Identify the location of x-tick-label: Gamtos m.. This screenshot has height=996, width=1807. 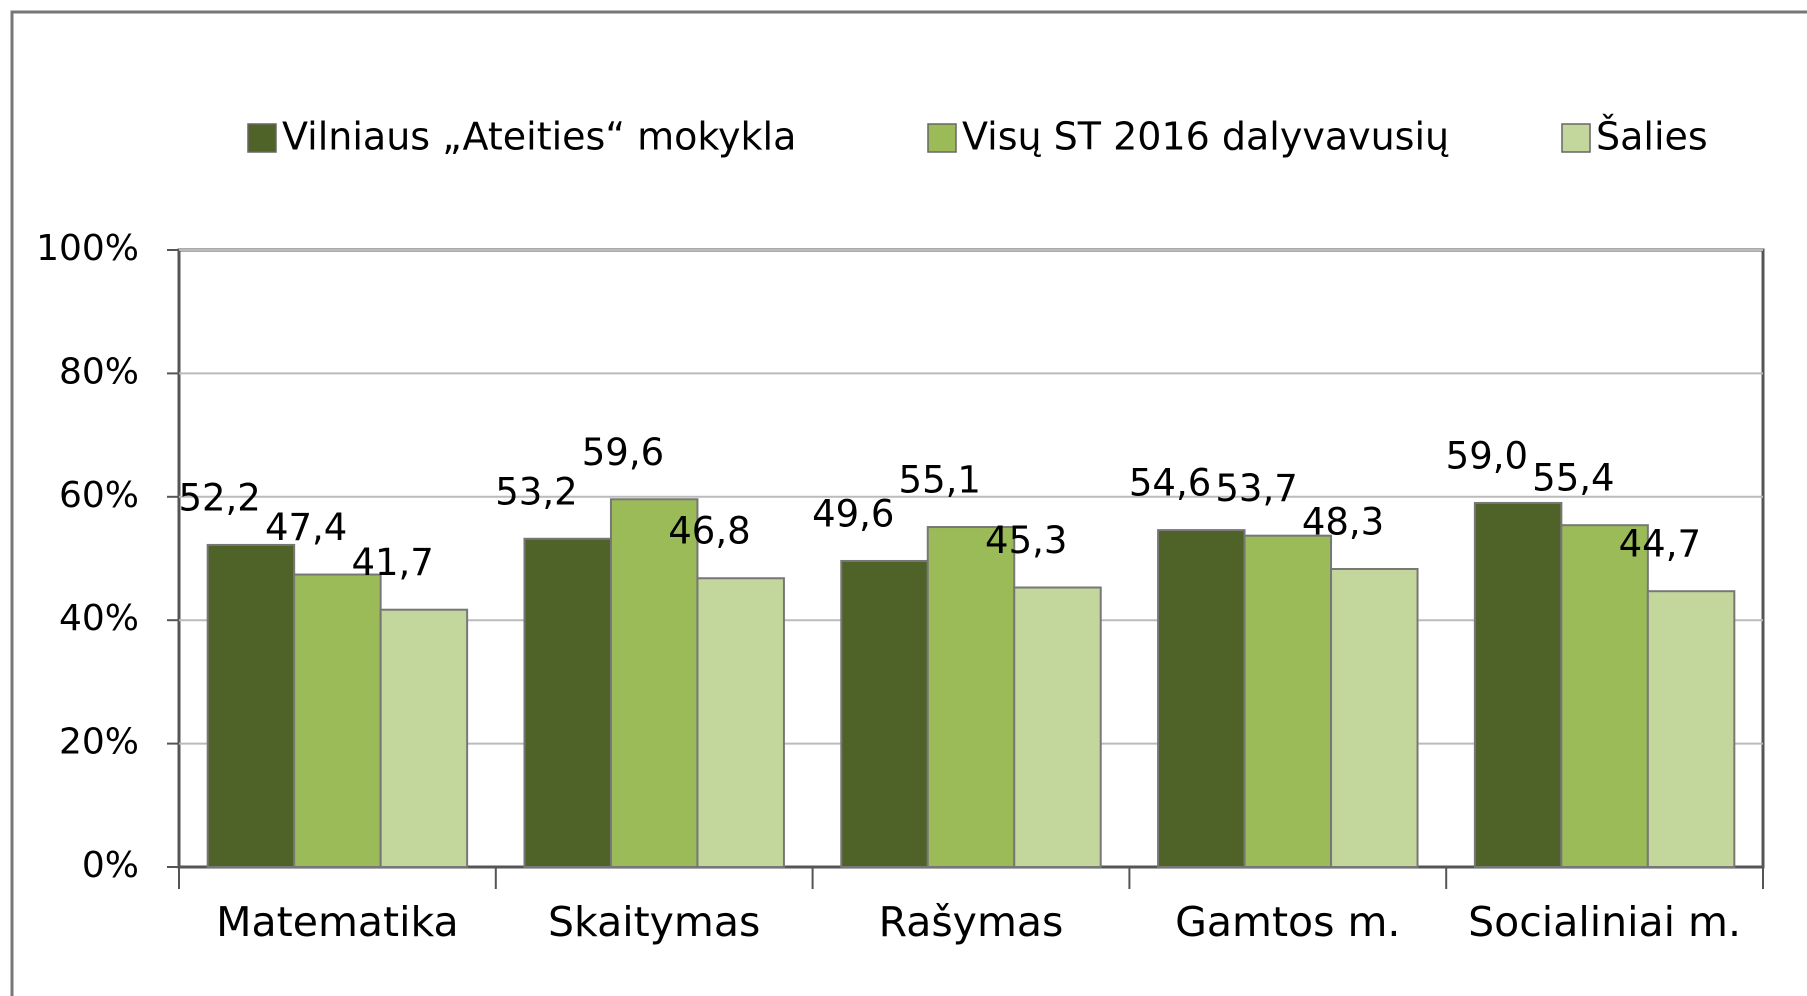
(1287, 922).